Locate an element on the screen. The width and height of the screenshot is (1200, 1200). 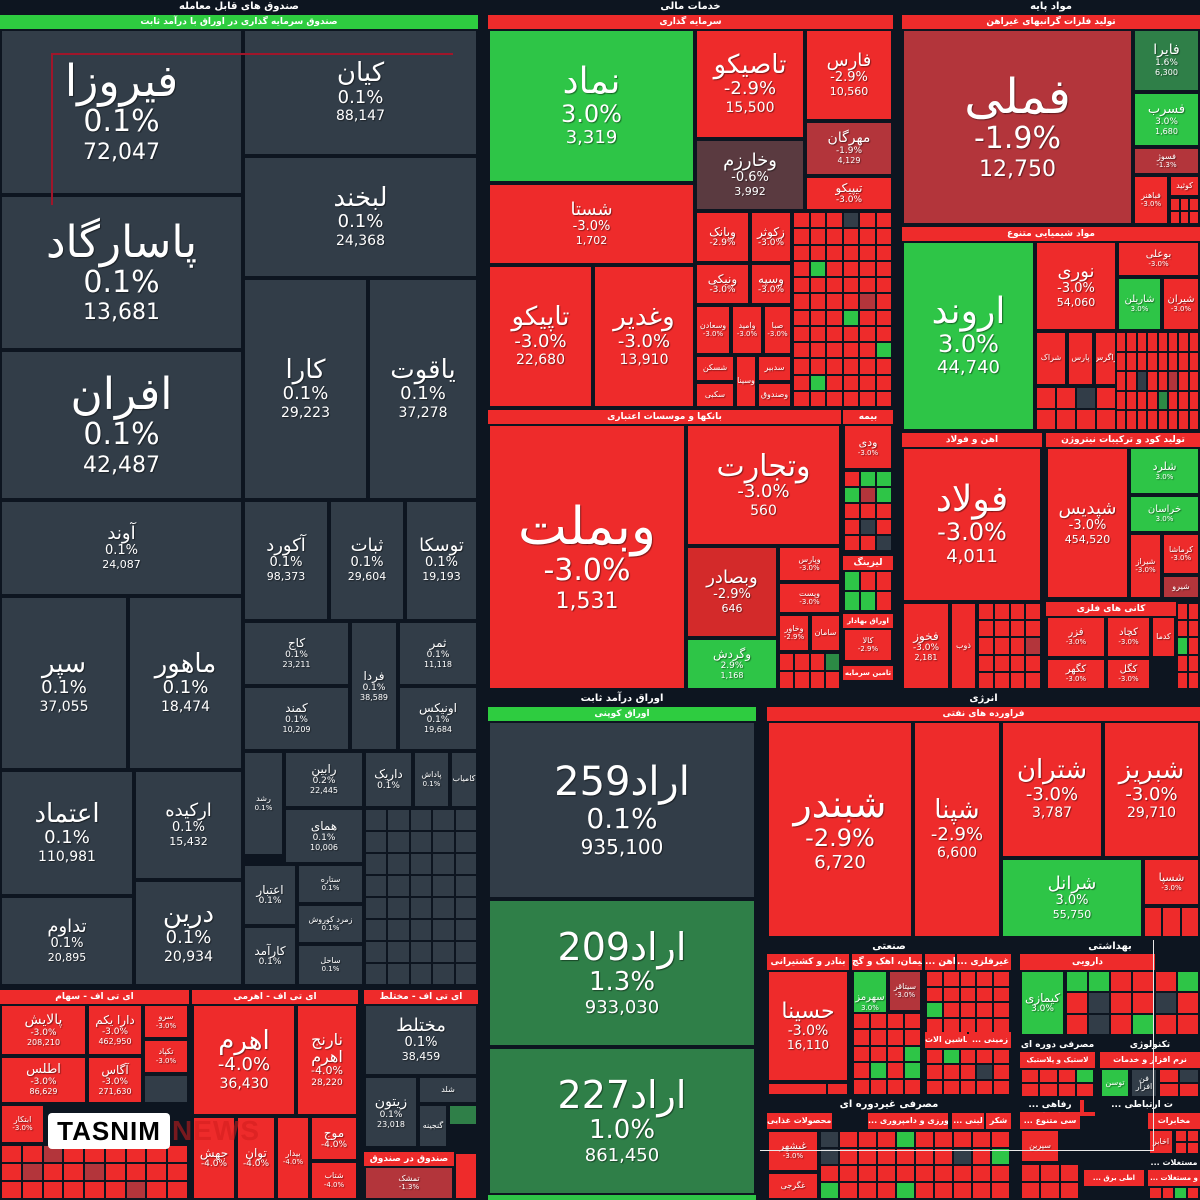
tile-palayesh: پالایش -3.0% 208,210 is located at coordinates (43, 1030).